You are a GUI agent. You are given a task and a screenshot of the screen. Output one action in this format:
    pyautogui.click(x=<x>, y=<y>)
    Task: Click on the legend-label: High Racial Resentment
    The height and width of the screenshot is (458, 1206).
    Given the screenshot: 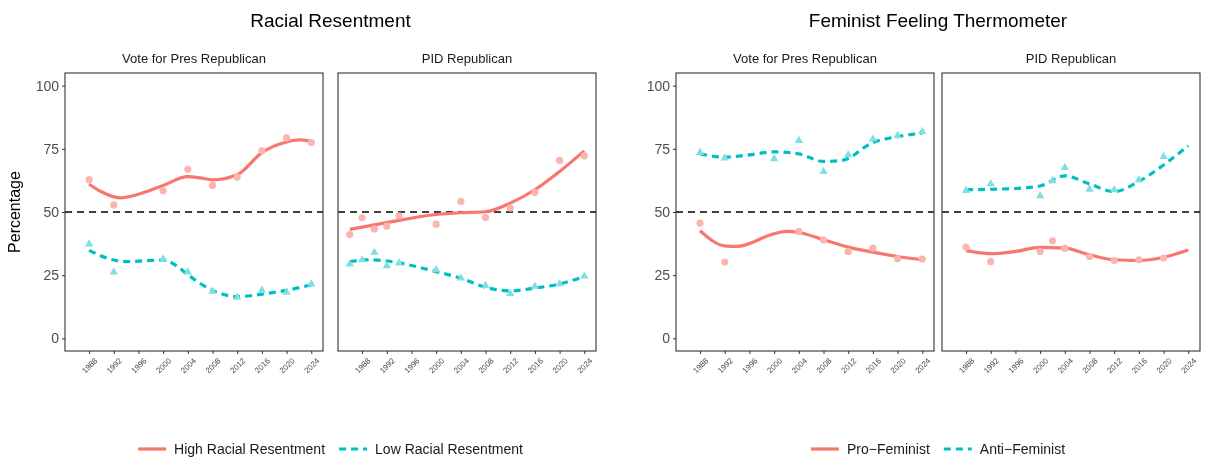 What is the action you would take?
    pyautogui.click(x=250, y=449)
    